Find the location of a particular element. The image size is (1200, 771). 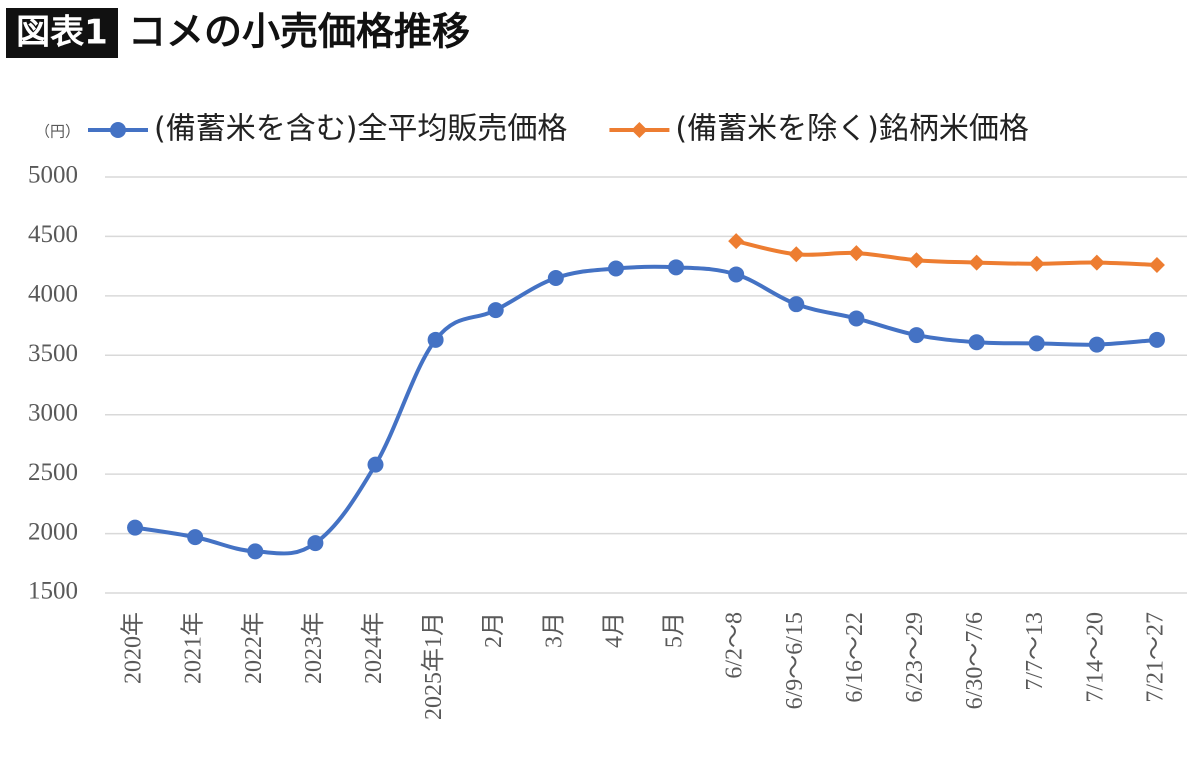

y-tick-label: 4000 is located at coordinates (53, 294).